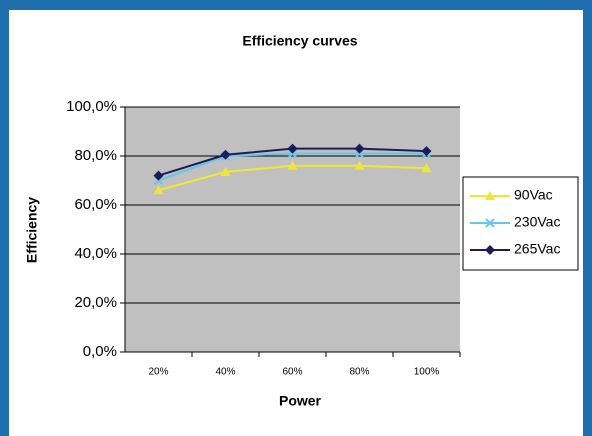  What do you see at coordinates (292, 372) in the screenshot?
I see `x-tick-label: 60%` at bounding box center [292, 372].